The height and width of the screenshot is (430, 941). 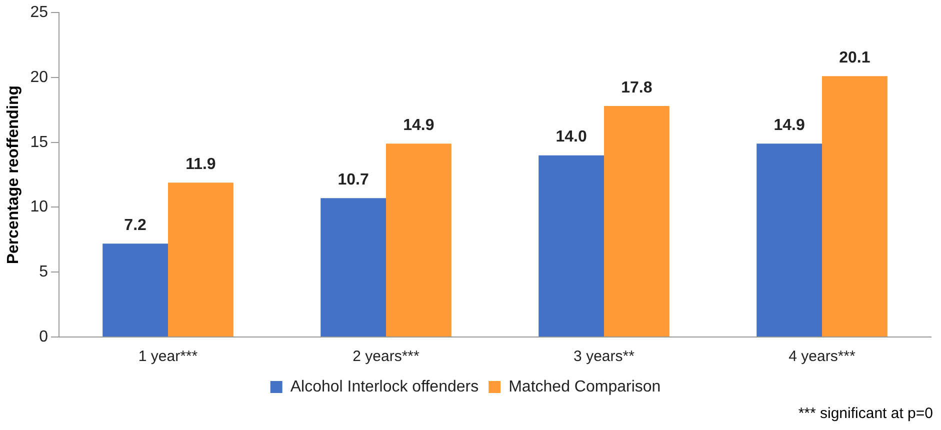 I want to click on x-tick-label: 2 years***, so click(x=386, y=357).